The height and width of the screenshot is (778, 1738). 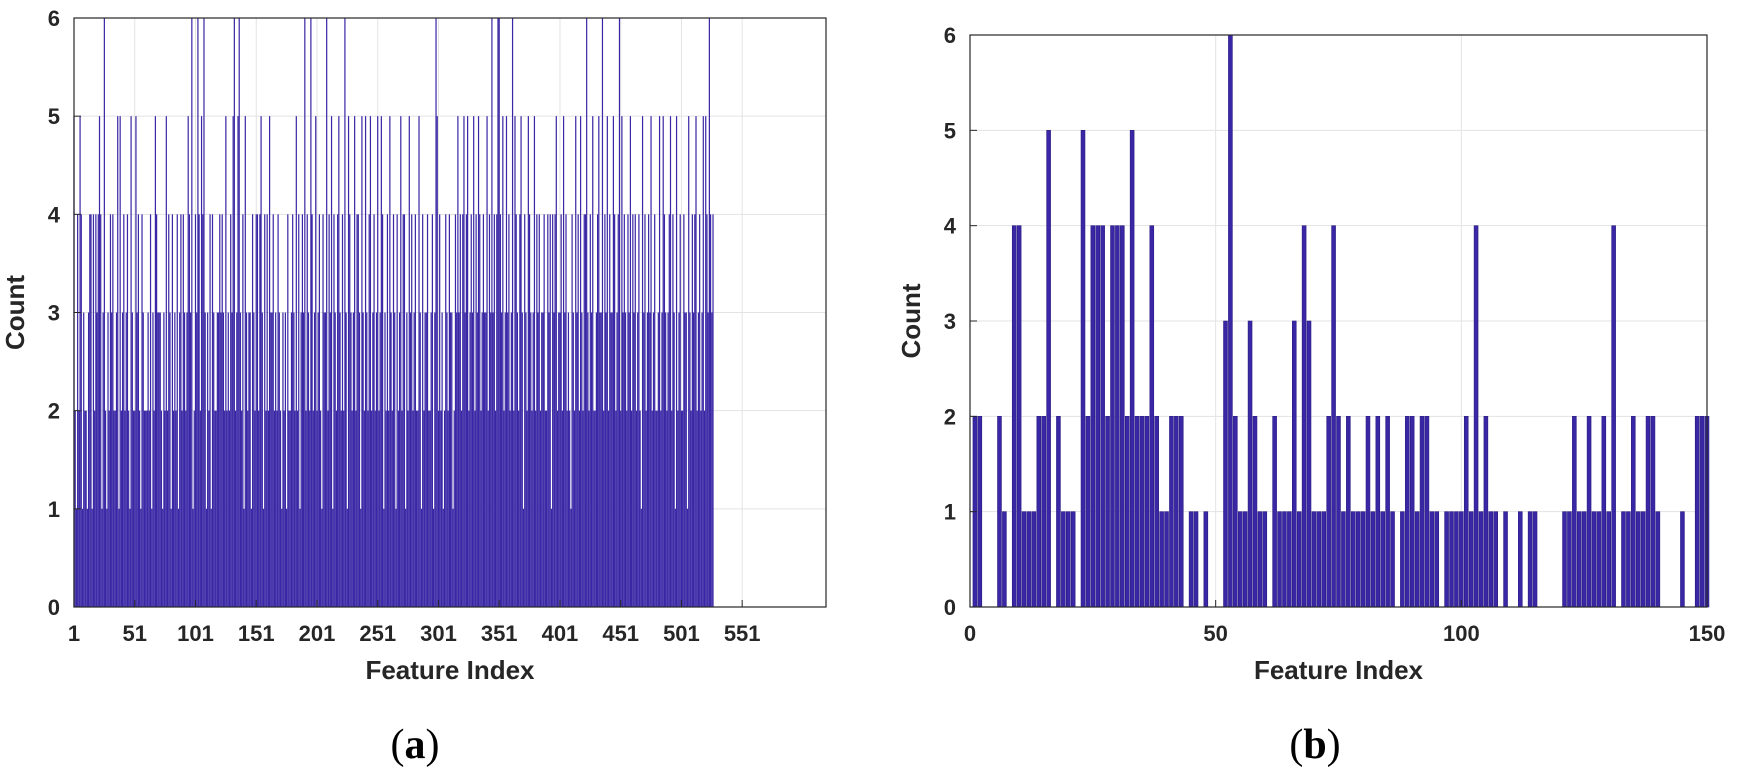 I want to click on x-tick-label-a-3: 151, so click(x=256, y=633).